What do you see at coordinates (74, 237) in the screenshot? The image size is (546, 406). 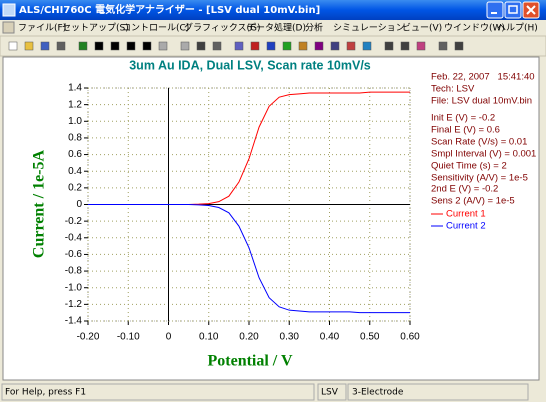 I see `y-tick-label: -0.4` at bounding box center [74, 237].